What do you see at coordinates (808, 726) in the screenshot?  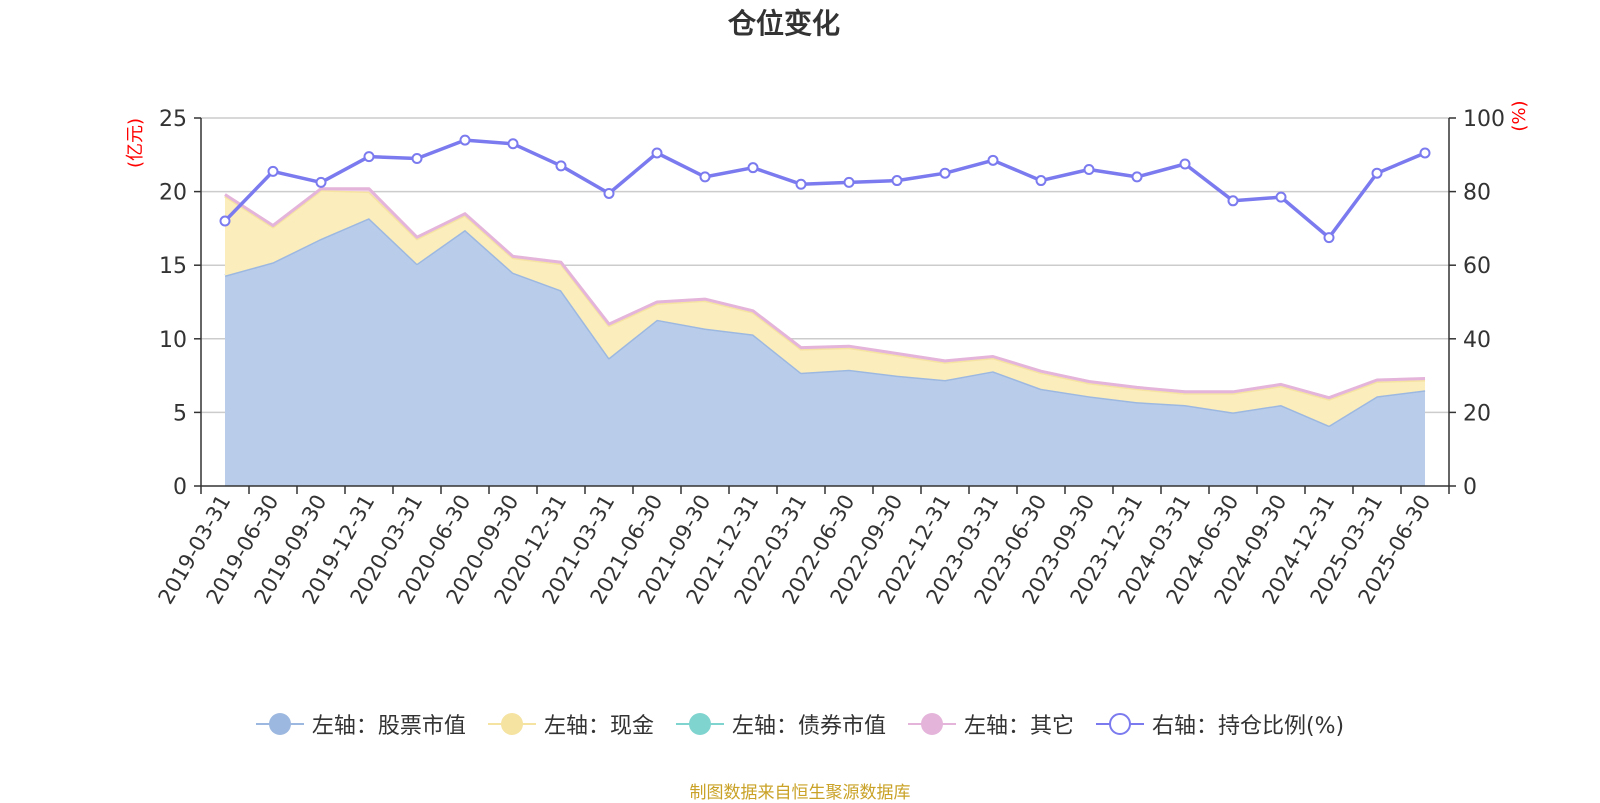 I see `legend-label: 左轴：债券市值` at bounding box center [808, 726].